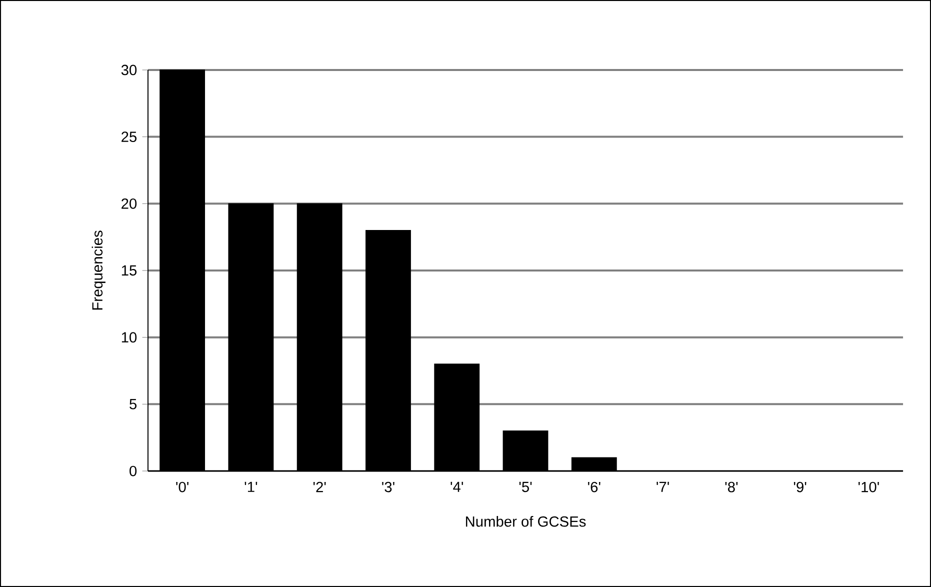 The width and height of the screenshot is (931, 587). What do you see at coordinates (731, 487) in the screenshot?
I see `x-tick-label: '8'` at bounding box center [731, 487].